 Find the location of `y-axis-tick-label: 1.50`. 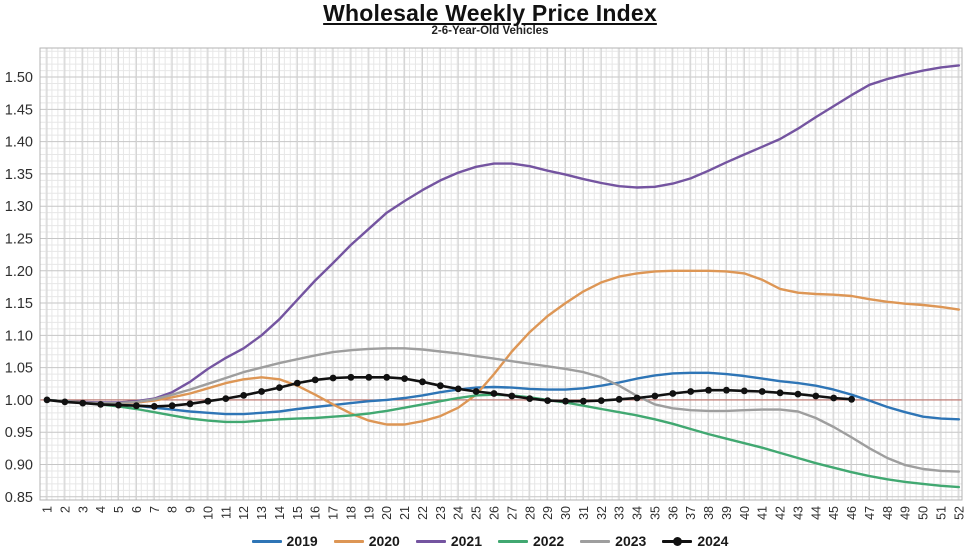

y-axis-tick-label: 1.50 is located at coordinates (19, 78).